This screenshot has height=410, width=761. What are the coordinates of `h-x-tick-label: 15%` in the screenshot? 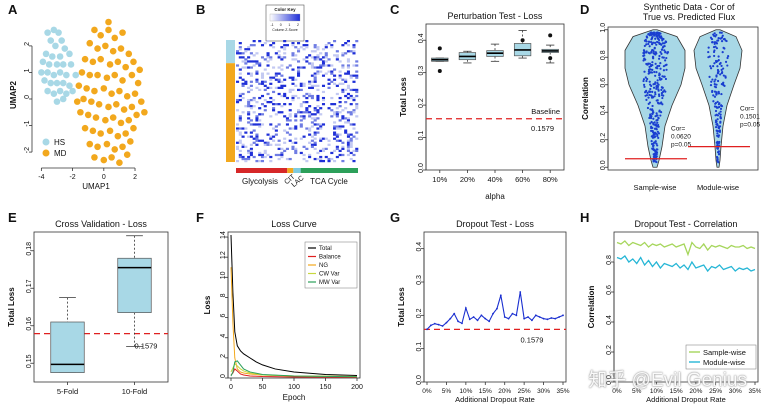 It's located at (676, 391).